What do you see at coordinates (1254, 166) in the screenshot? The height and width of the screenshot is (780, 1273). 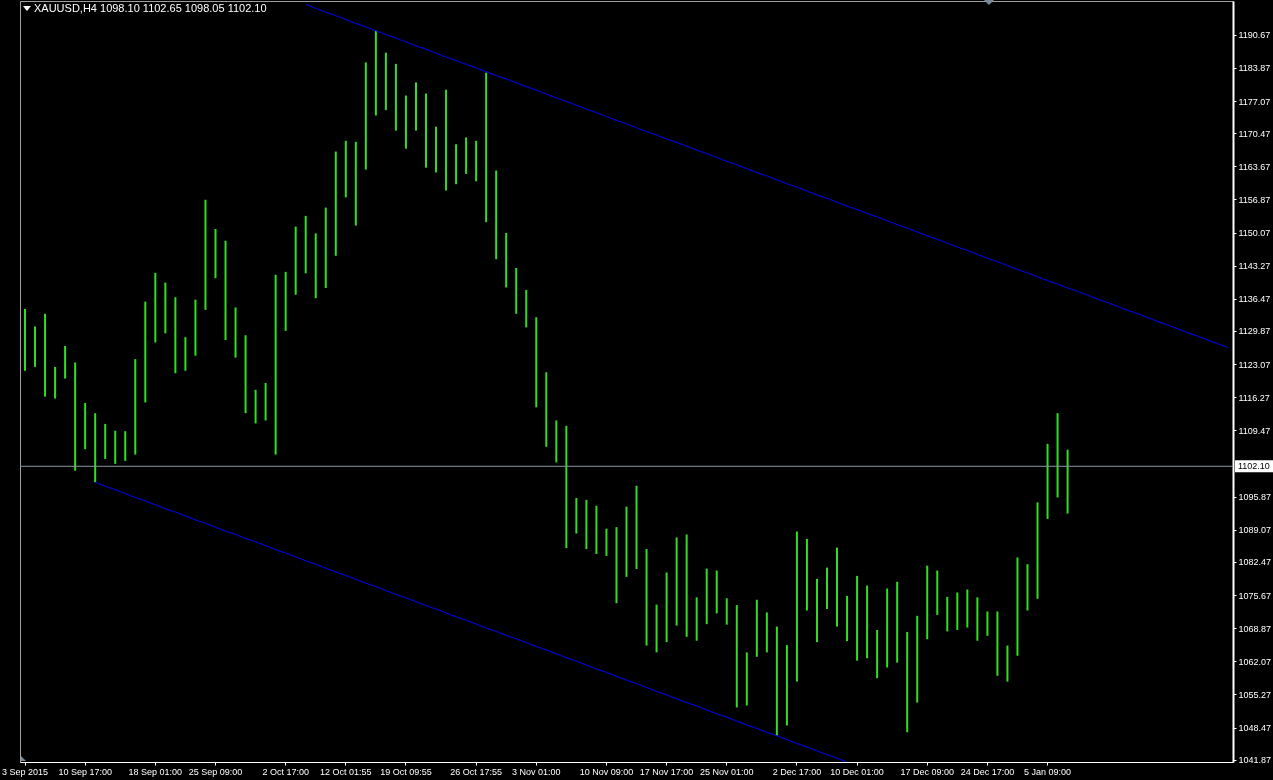 I see `y-tick-label: 1163.67` at bounding box center [1254, 166].